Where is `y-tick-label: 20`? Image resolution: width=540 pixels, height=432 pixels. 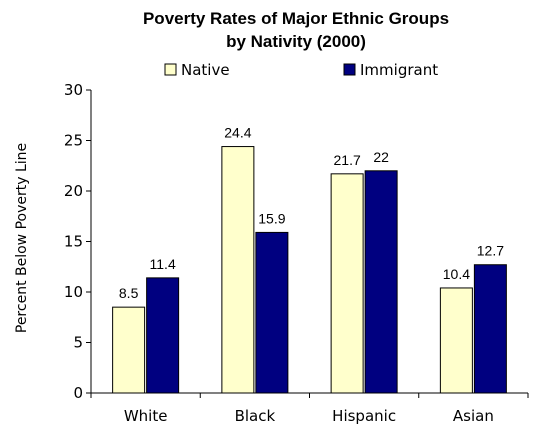
y-tick-label: 20 is located at coordinates (73, 191).